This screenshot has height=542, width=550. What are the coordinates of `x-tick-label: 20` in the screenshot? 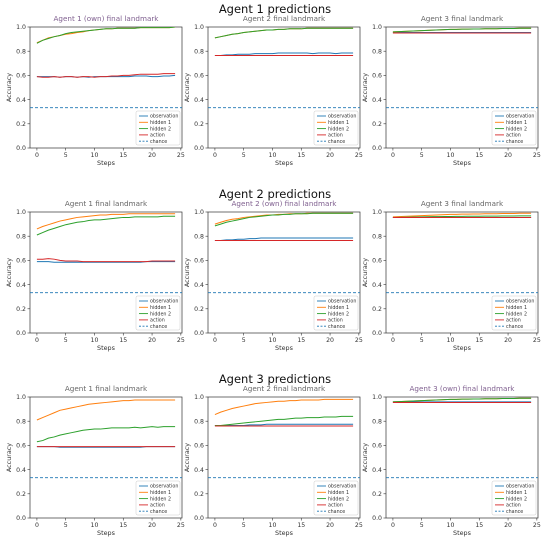 It's located at (330, 155).